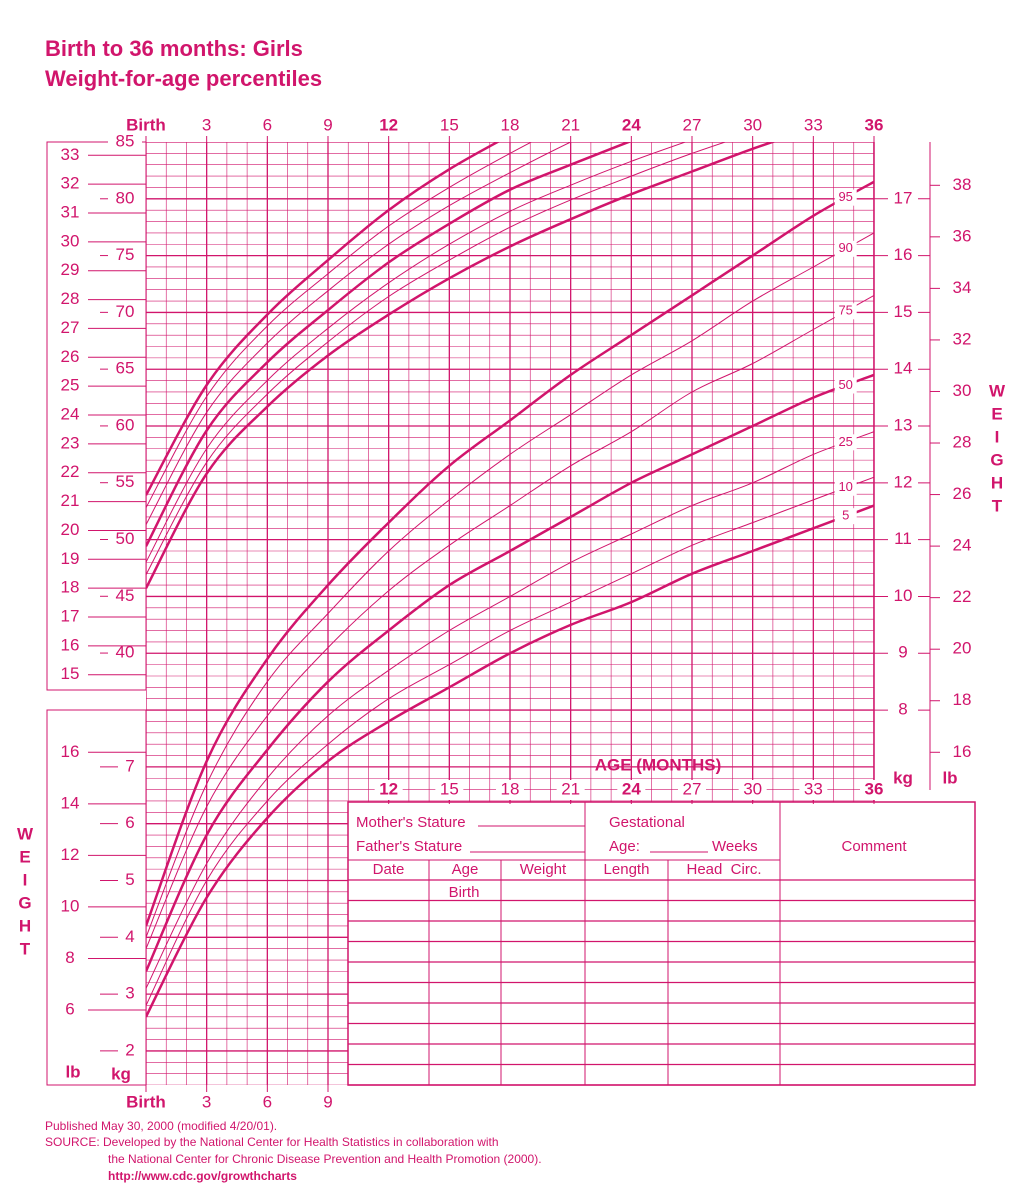 The image size is (1020, 1202). What do you see at coordinates (70, 500) in the screenshot?
I see `y2-tick-label: 21` at bounding box center [70, 500].